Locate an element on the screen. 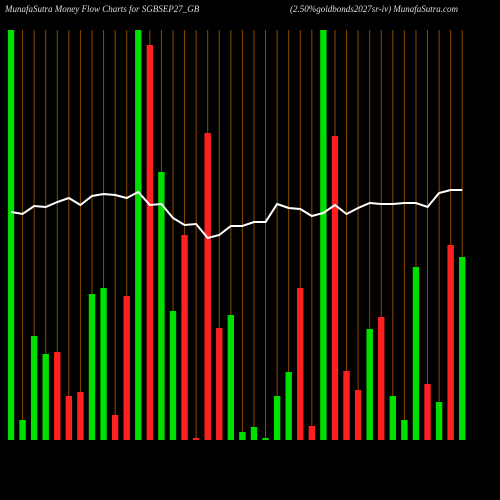 The image size is (500, 500). money-flow-line is located at coordinates (236, 214).